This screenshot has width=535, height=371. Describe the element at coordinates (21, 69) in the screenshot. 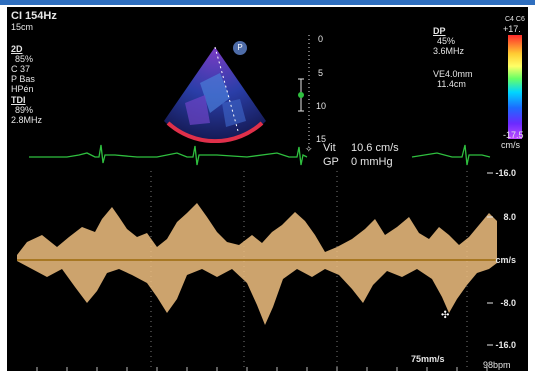

I see `settings-2d-line: C 37` at that location.